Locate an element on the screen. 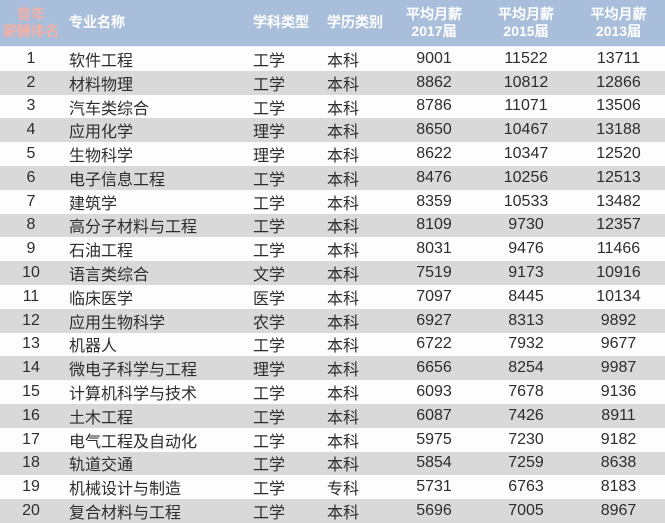  salary-2013-header-line1: 平均月薪 is located at coordinates (618, 13).